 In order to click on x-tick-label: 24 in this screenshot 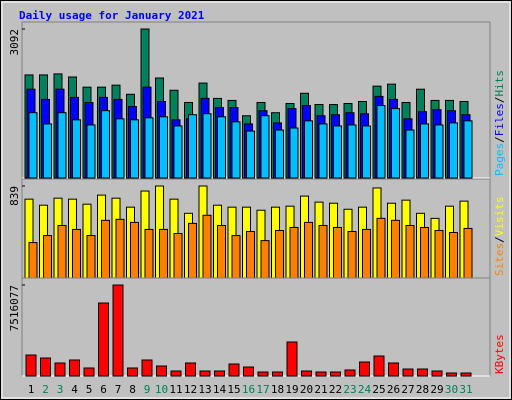, I will do `click(365, 389)`.